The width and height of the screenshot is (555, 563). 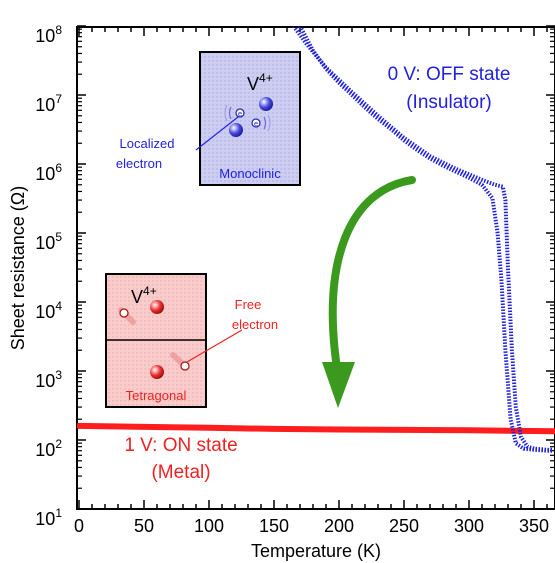 I want to click on x-tick-label: 300, so click(x=469, y=526).